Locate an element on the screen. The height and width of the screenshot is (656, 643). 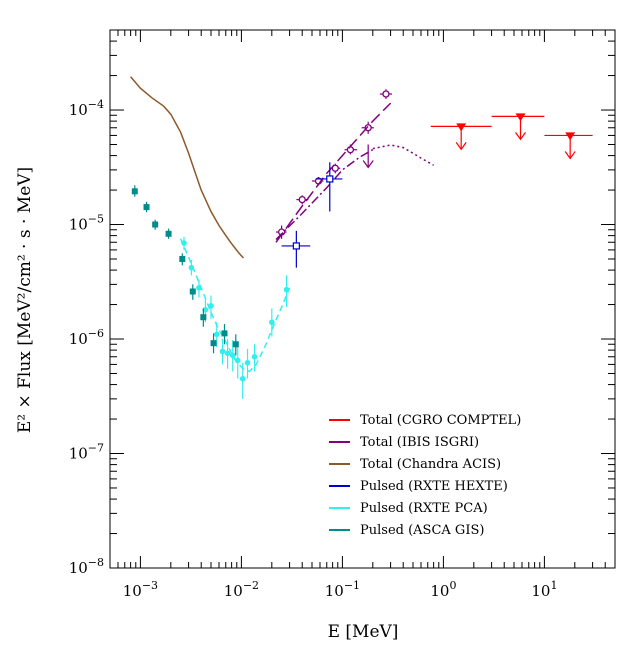
x-axis-title-text: E is located at coordinates (337, 632).